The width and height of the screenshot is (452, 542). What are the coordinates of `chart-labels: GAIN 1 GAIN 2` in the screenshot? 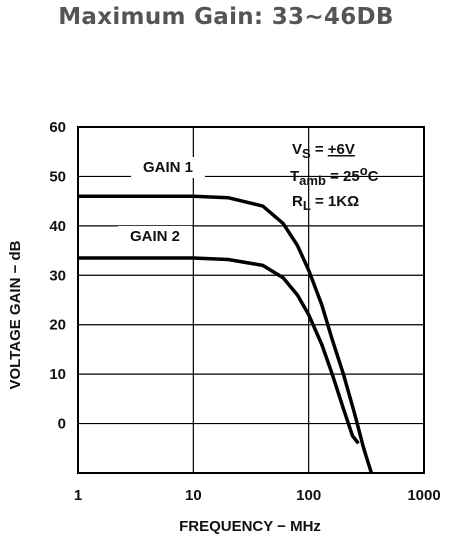 It's located at (161, 202).